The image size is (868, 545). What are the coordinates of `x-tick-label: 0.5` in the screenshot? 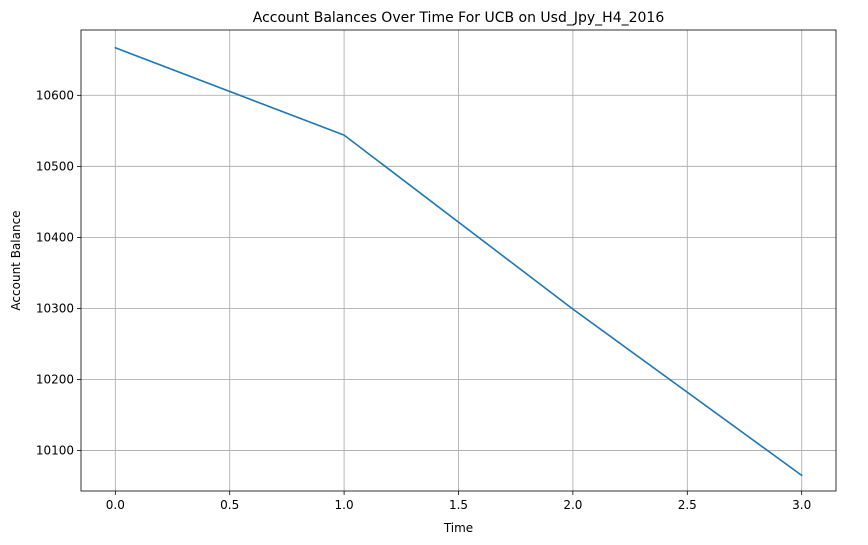 It's located at (229, 505).